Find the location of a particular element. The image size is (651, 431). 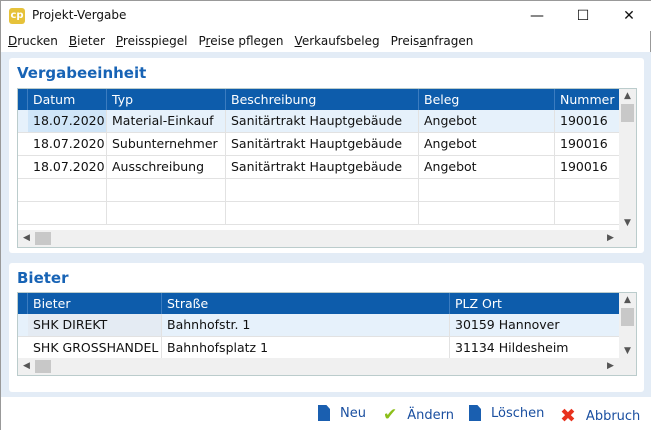

column-header: Nummer is located at coordinates (590, 99).